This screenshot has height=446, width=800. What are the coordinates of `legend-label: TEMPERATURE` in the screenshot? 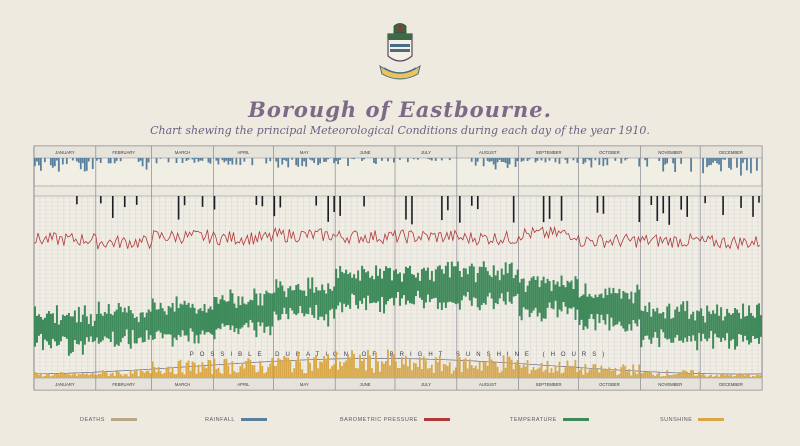 It's located at (533, 420).